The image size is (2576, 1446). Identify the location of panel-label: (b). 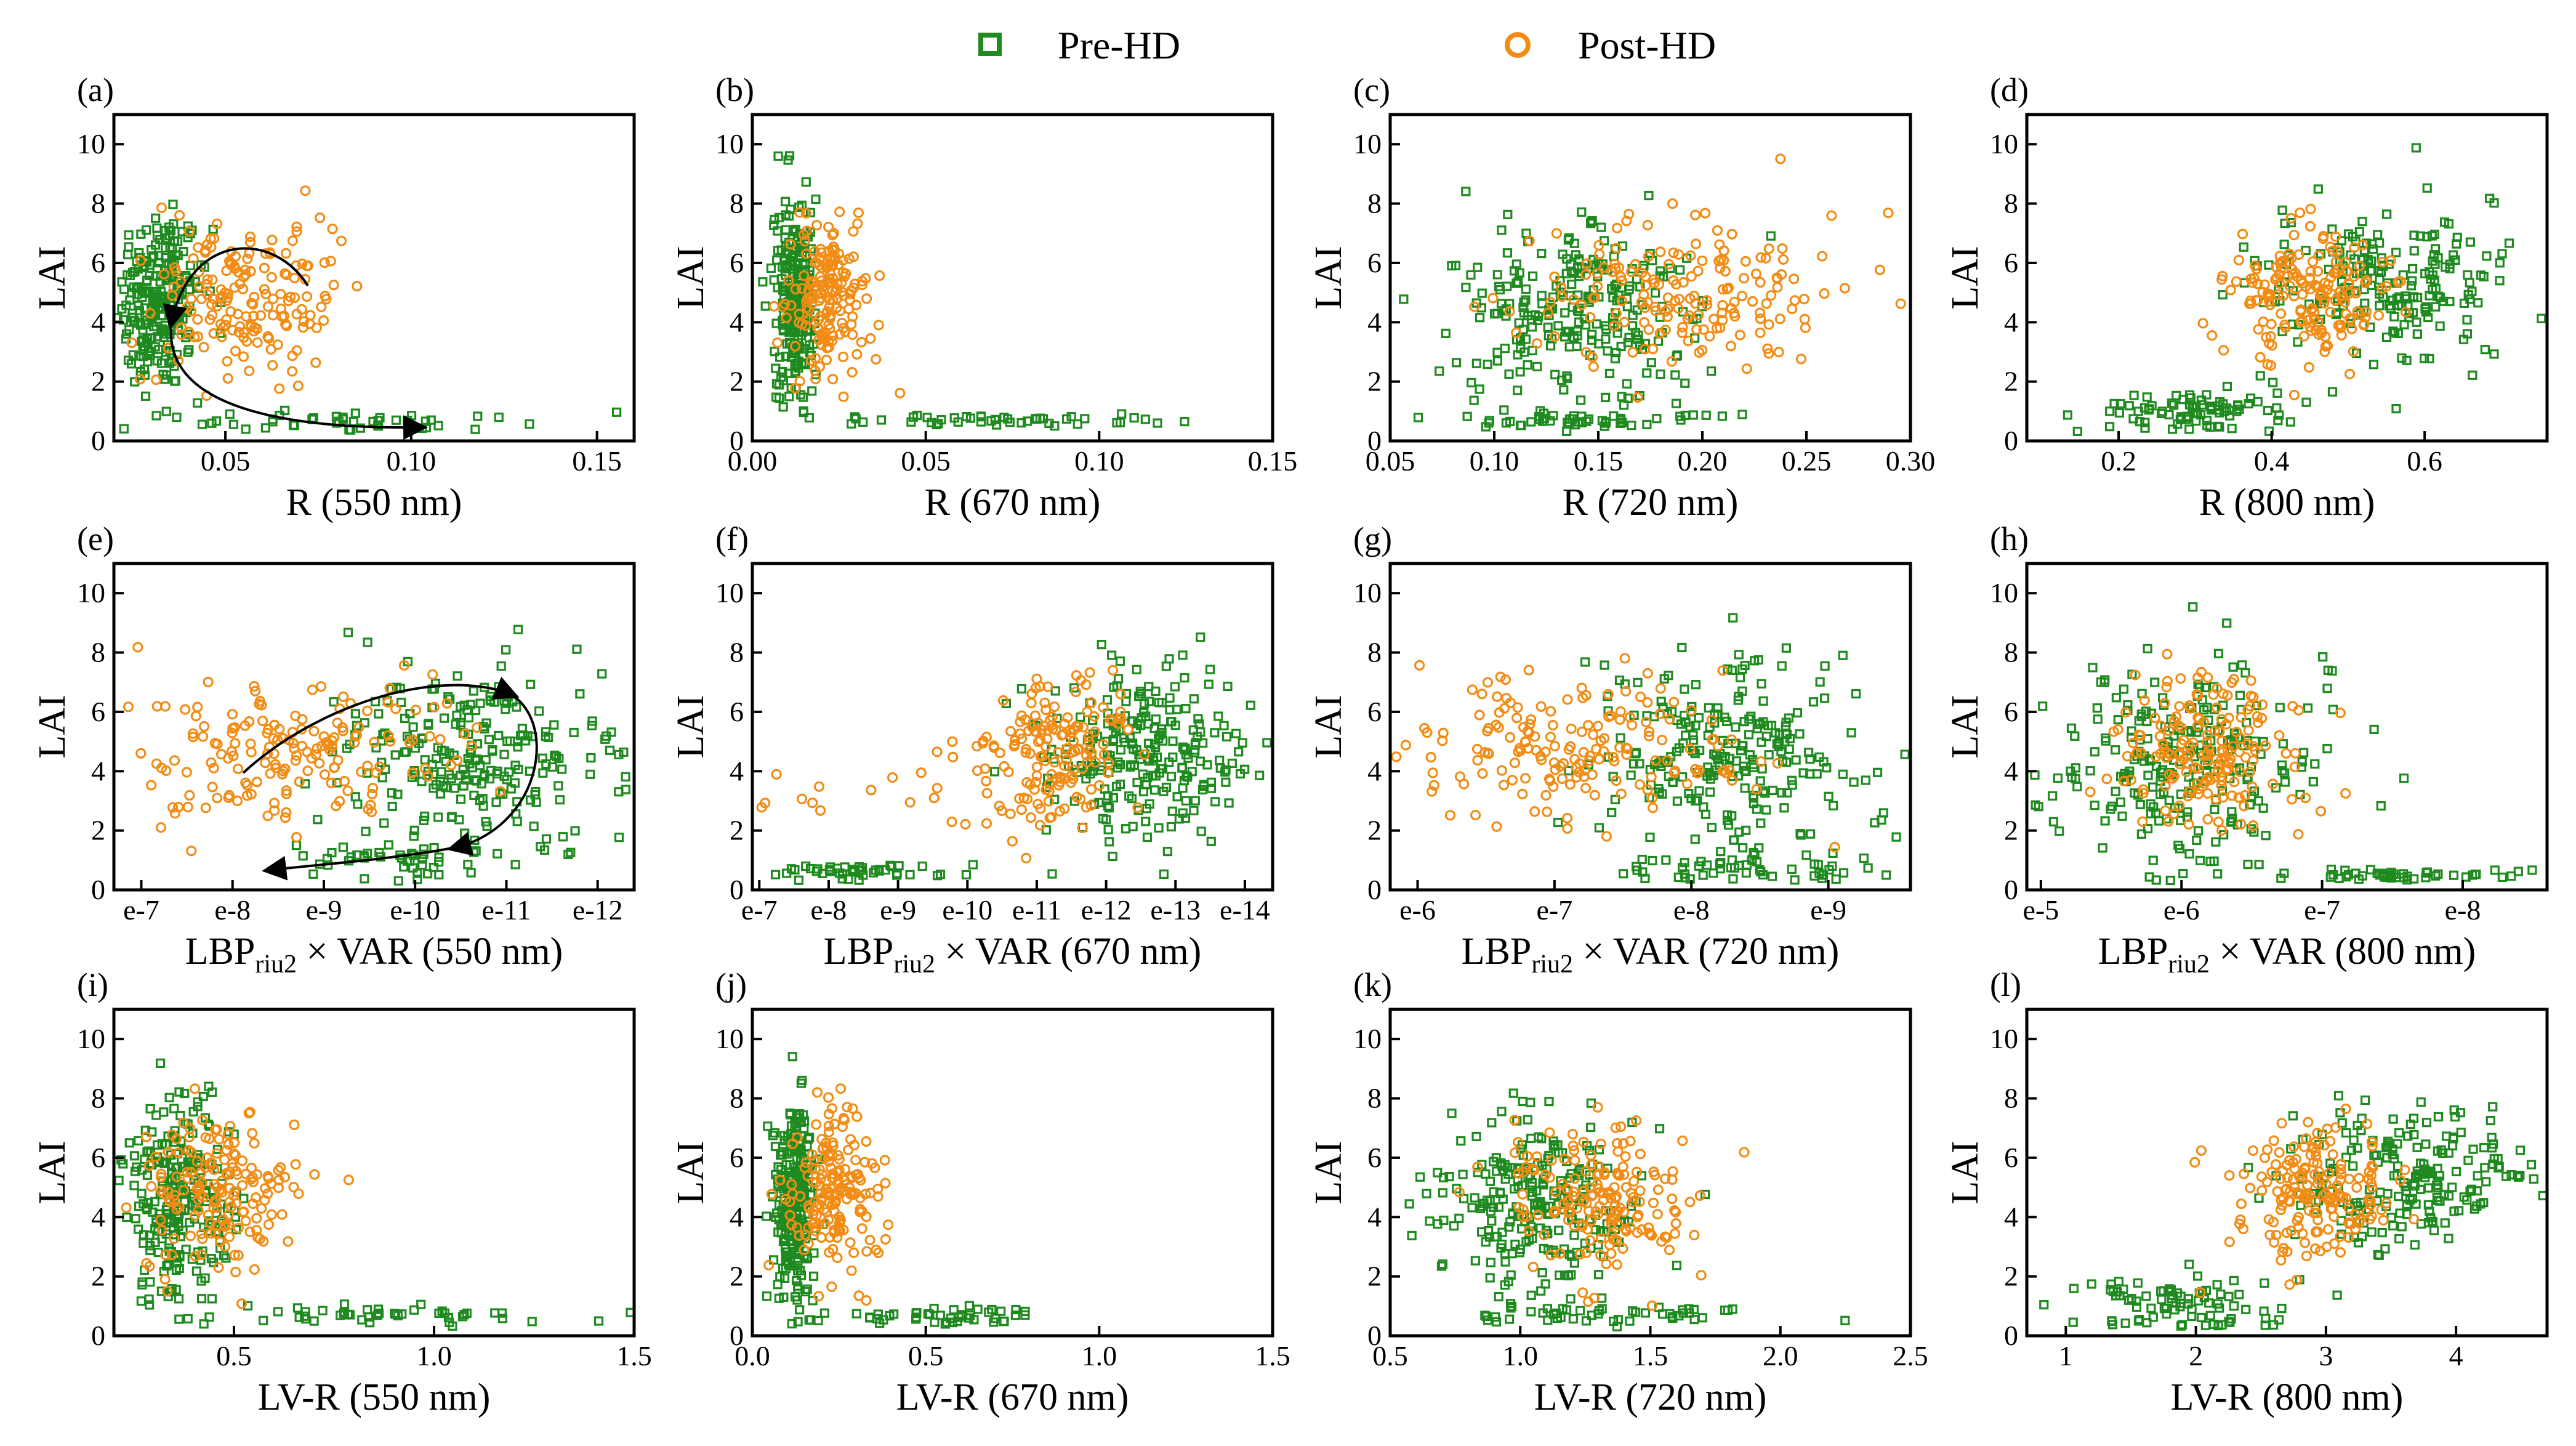
(734, 89).